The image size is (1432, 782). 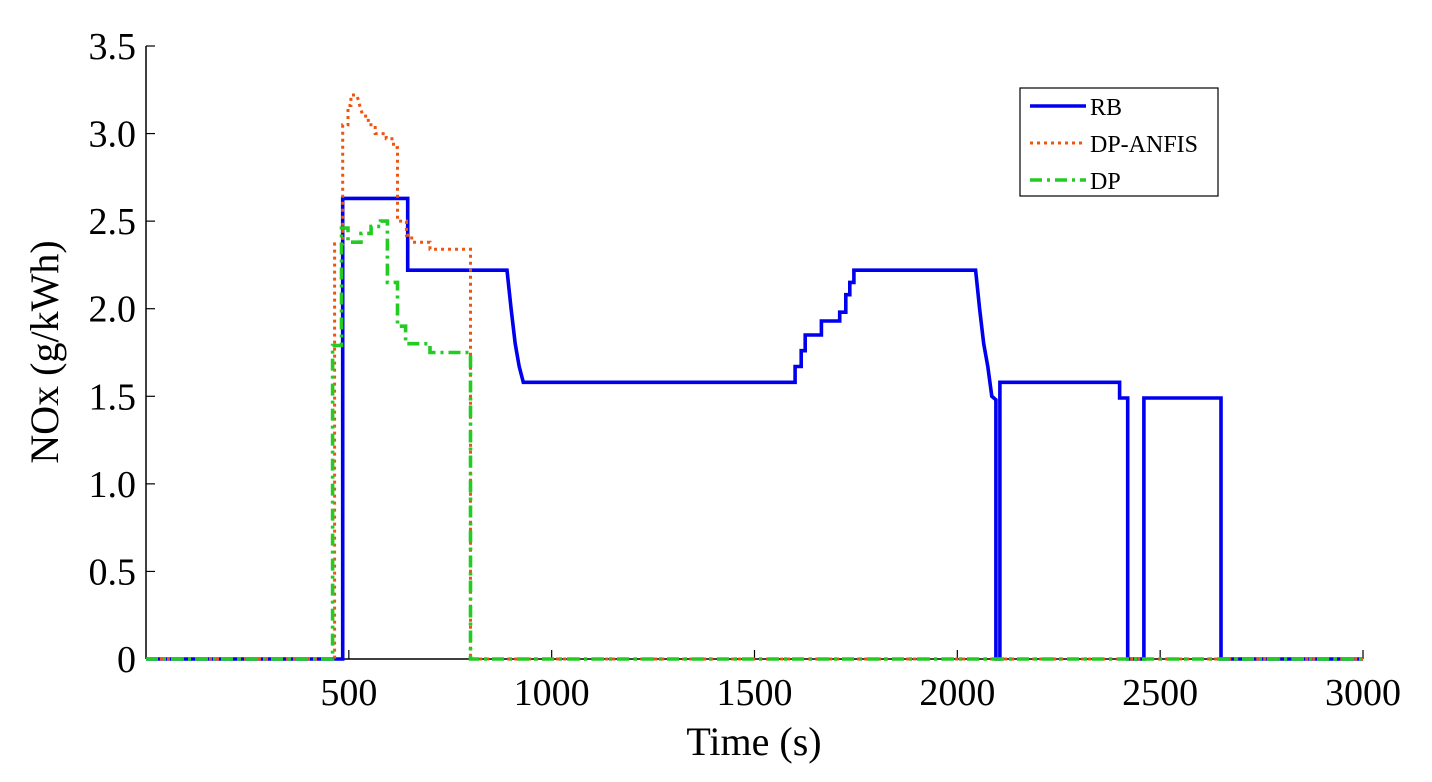 I want to click on x-tick-label: 1500, so click(x=755, y=693).